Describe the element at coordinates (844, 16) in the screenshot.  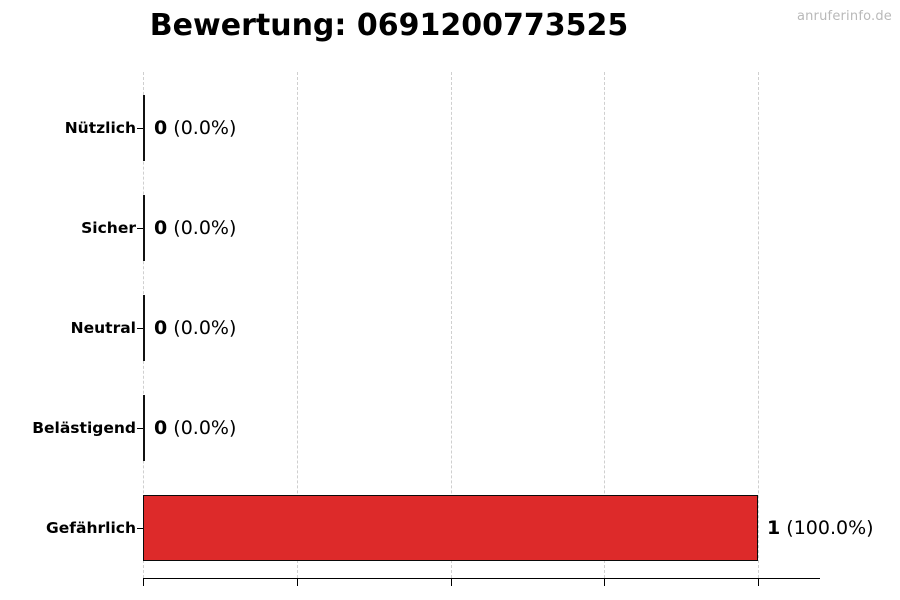
I see `watermark-label: anruferinfo.de` at that location.